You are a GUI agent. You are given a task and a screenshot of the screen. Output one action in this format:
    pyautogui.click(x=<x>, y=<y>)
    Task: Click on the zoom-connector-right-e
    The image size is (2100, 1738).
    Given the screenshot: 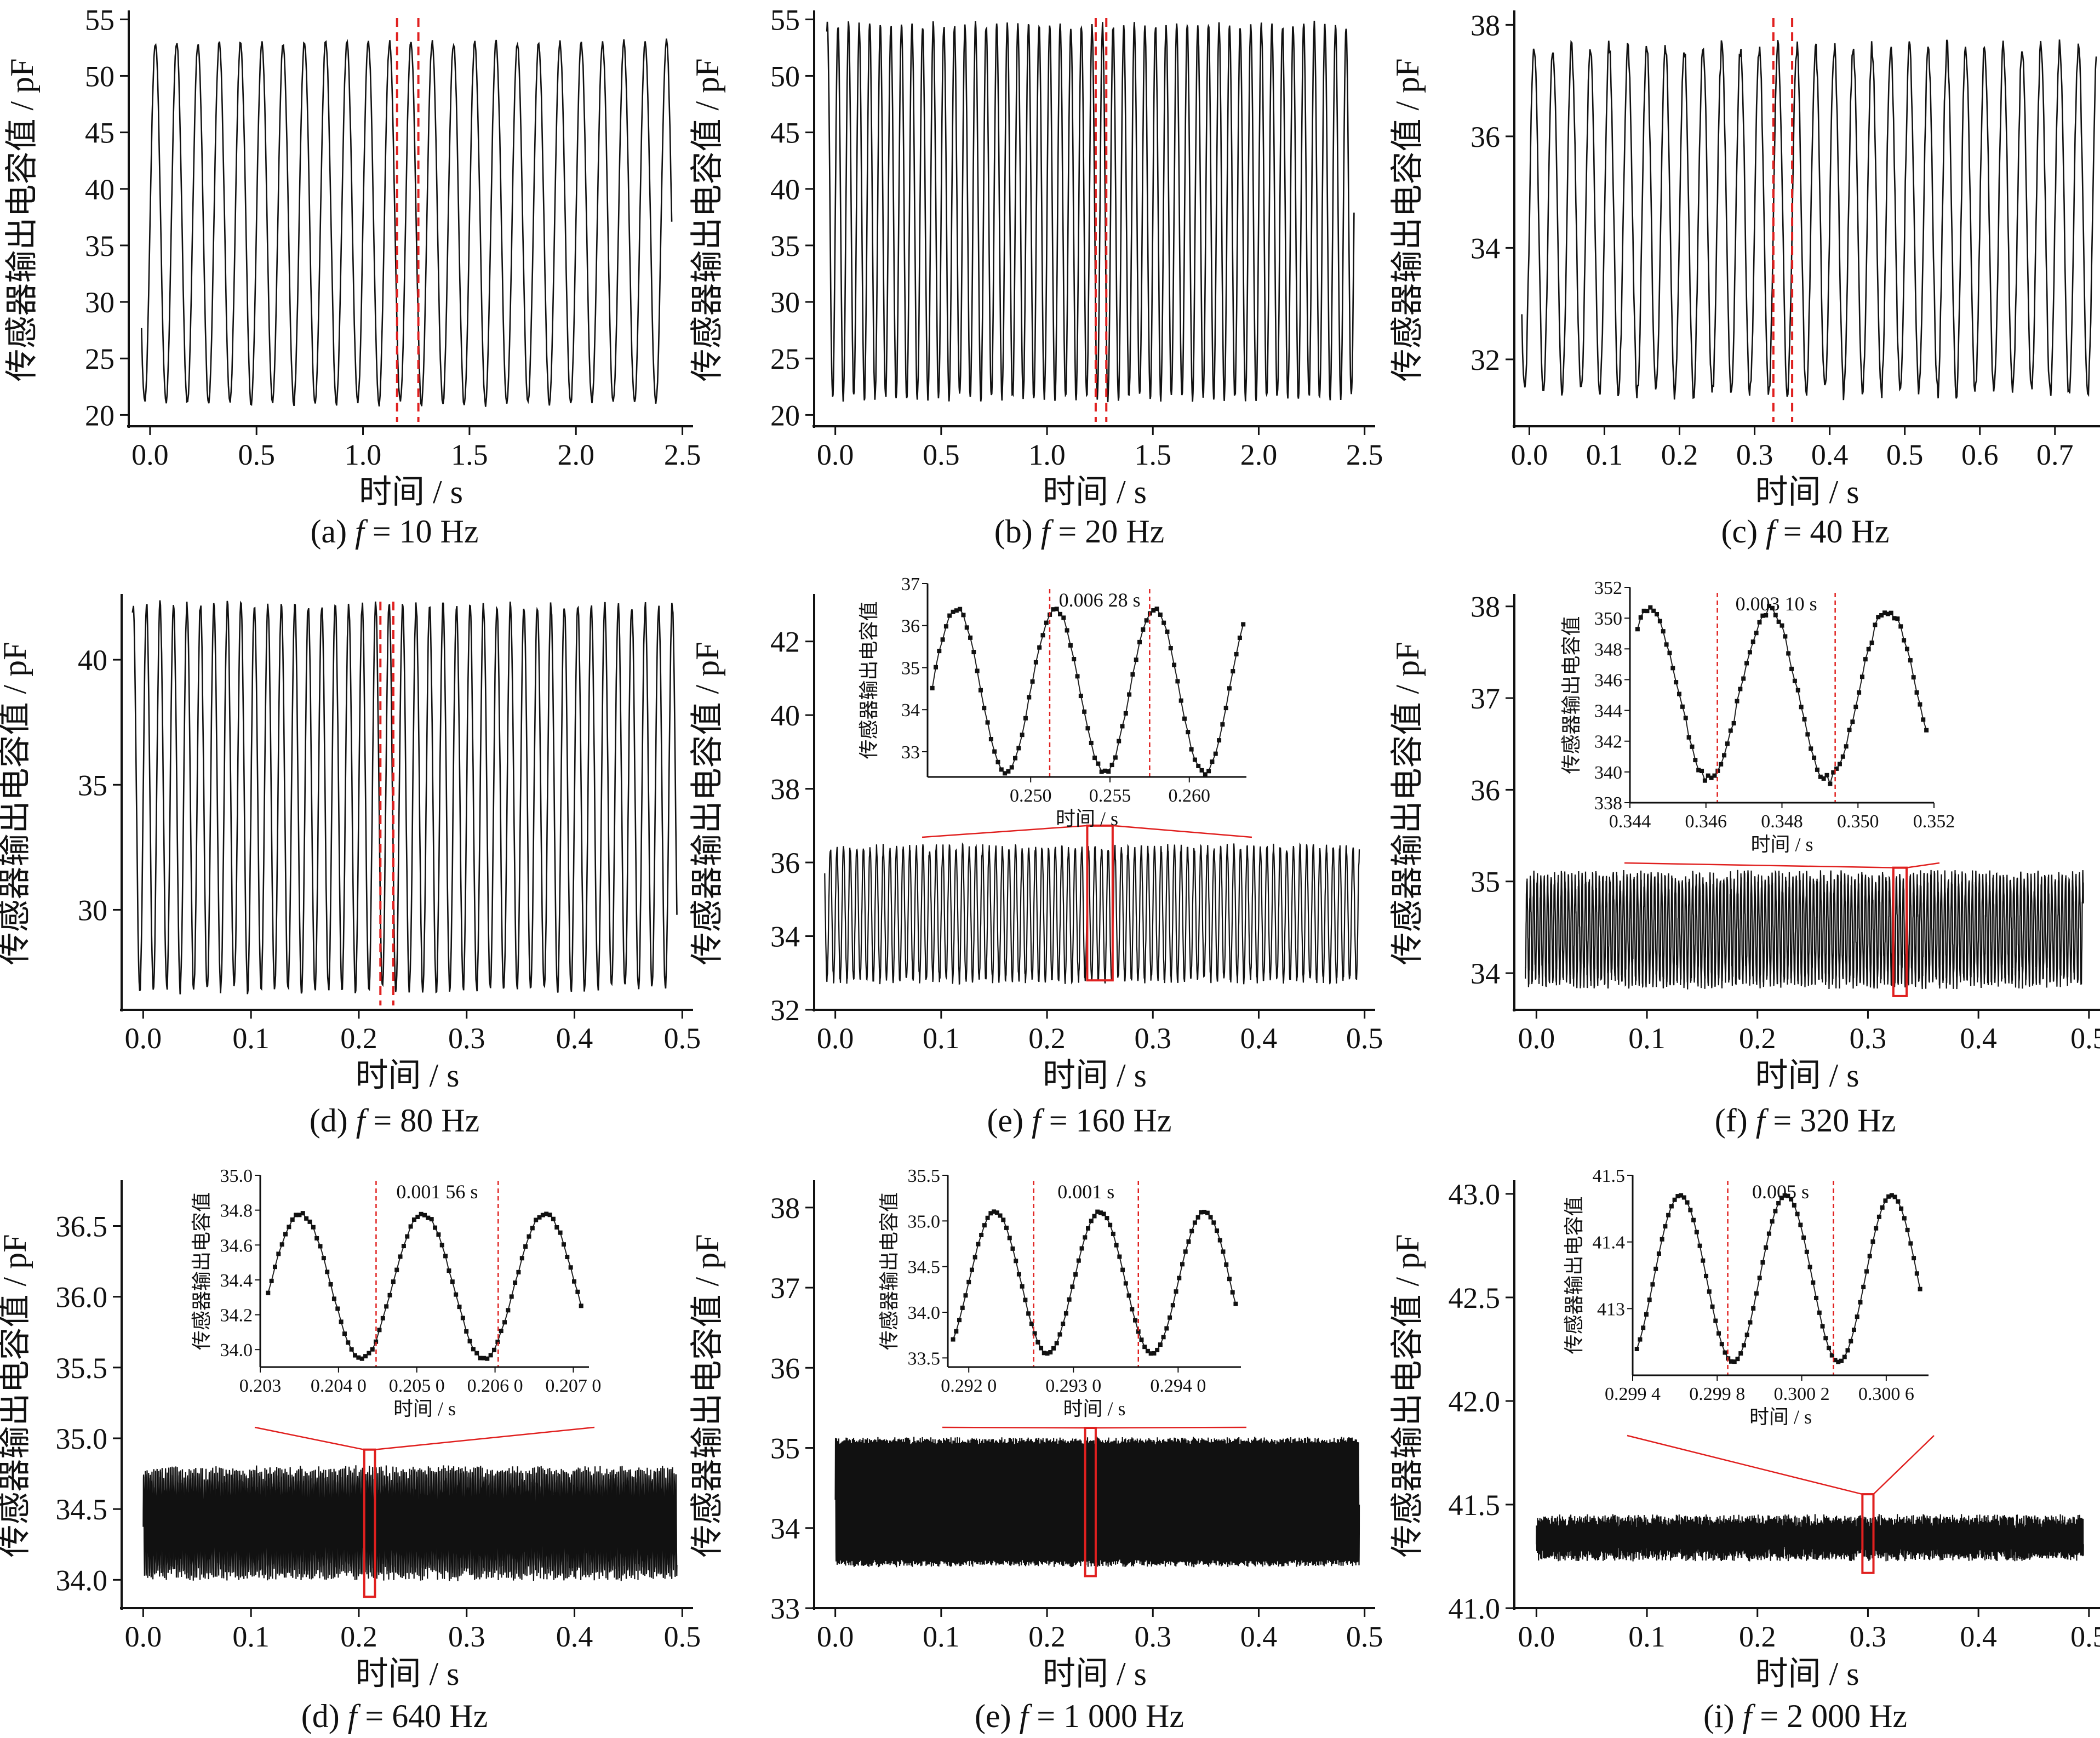 What is the action you would take?
    pyautogui.click(x=1182, y=831)
    